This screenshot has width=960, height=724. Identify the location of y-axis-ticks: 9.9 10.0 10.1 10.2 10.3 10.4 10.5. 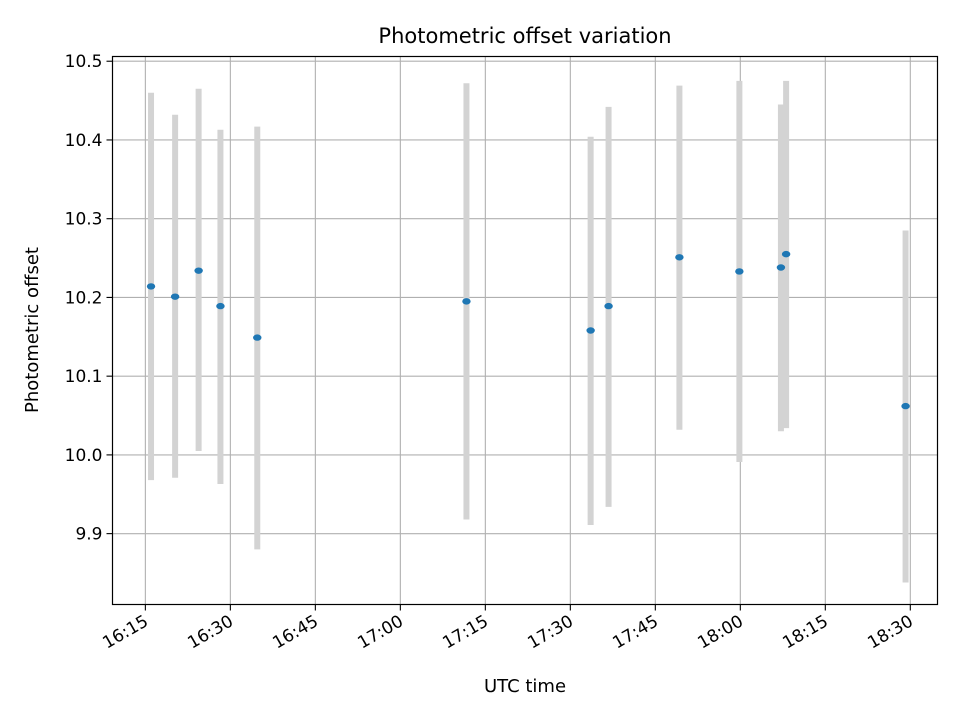
(89, 298).